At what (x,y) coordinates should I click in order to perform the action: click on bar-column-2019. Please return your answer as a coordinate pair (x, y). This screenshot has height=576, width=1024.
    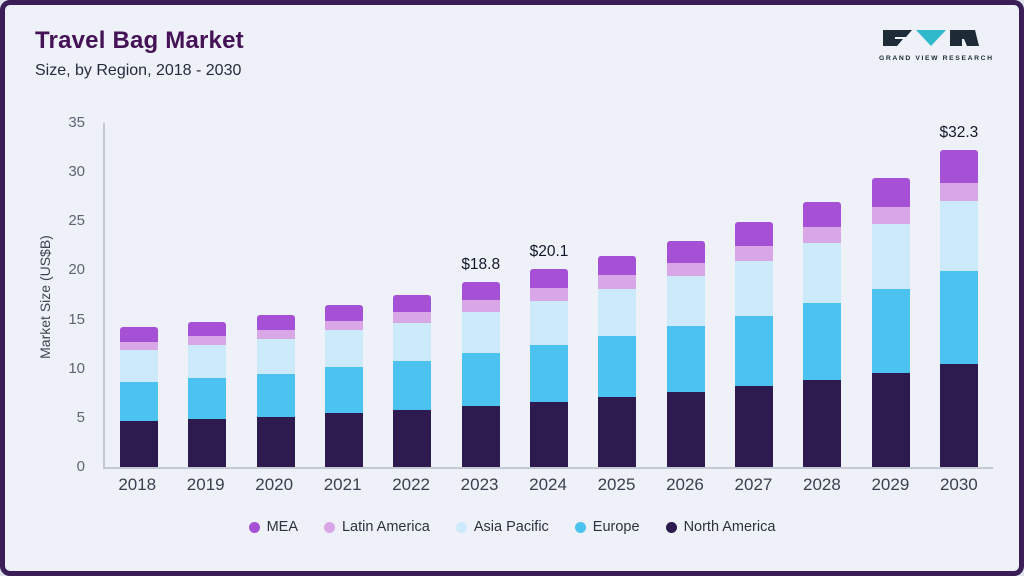
    Looking at the image, I should click on (207, 295).